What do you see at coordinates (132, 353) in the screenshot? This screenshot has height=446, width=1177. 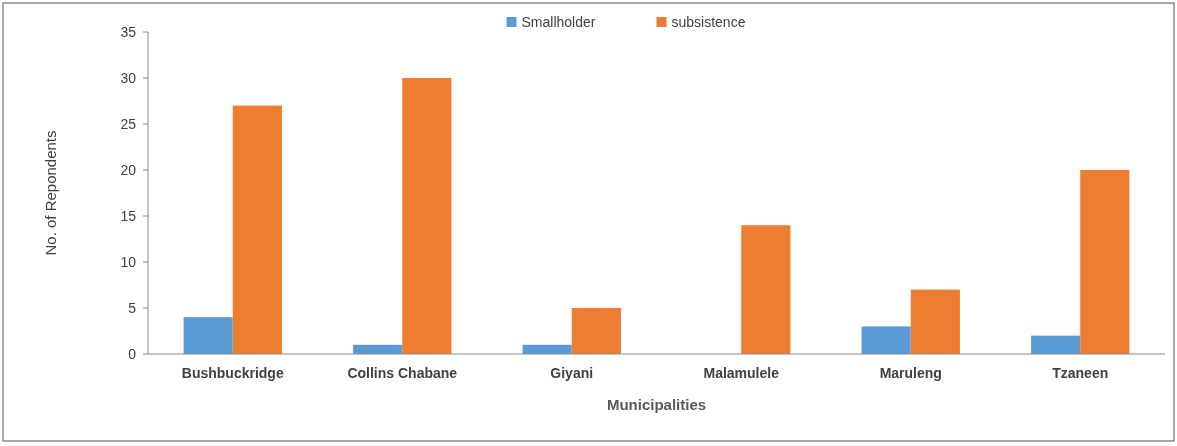 I see `y-tick-label: 0` at bounding box center [132, 353].